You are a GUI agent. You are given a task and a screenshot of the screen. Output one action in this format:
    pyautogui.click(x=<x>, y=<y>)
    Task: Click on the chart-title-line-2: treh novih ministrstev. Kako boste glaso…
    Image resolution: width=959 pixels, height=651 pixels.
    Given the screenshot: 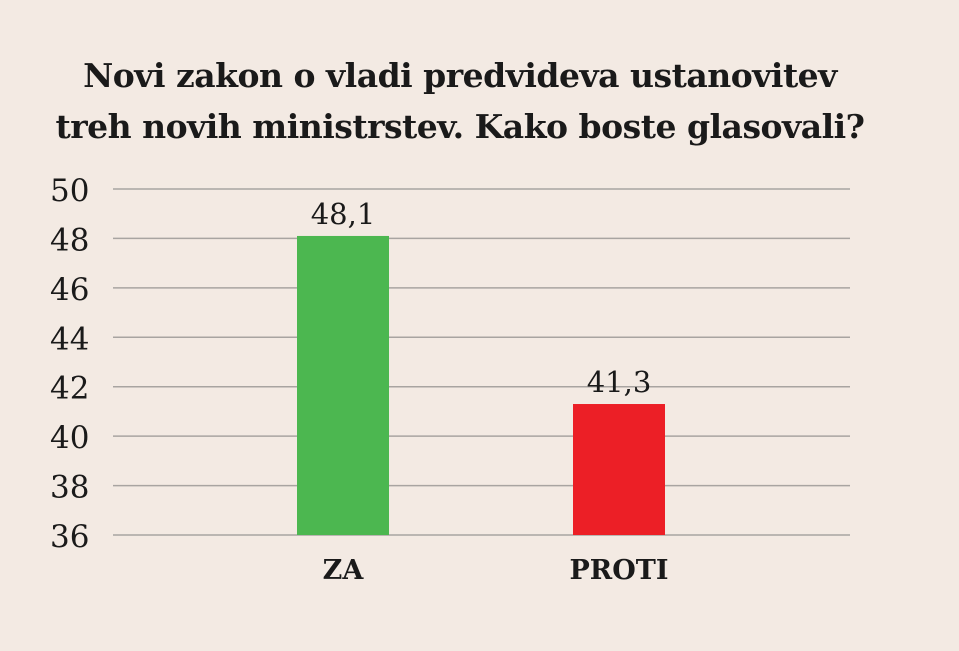 What is the action you would take?
    pyautogui.click(x=460, y=126)
    